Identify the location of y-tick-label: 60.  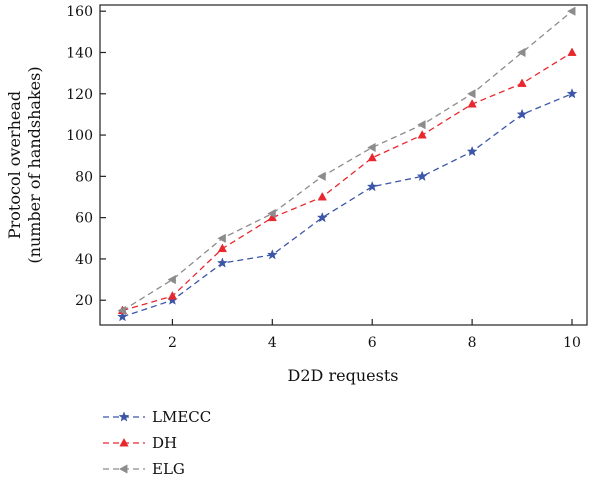
(84, 219).